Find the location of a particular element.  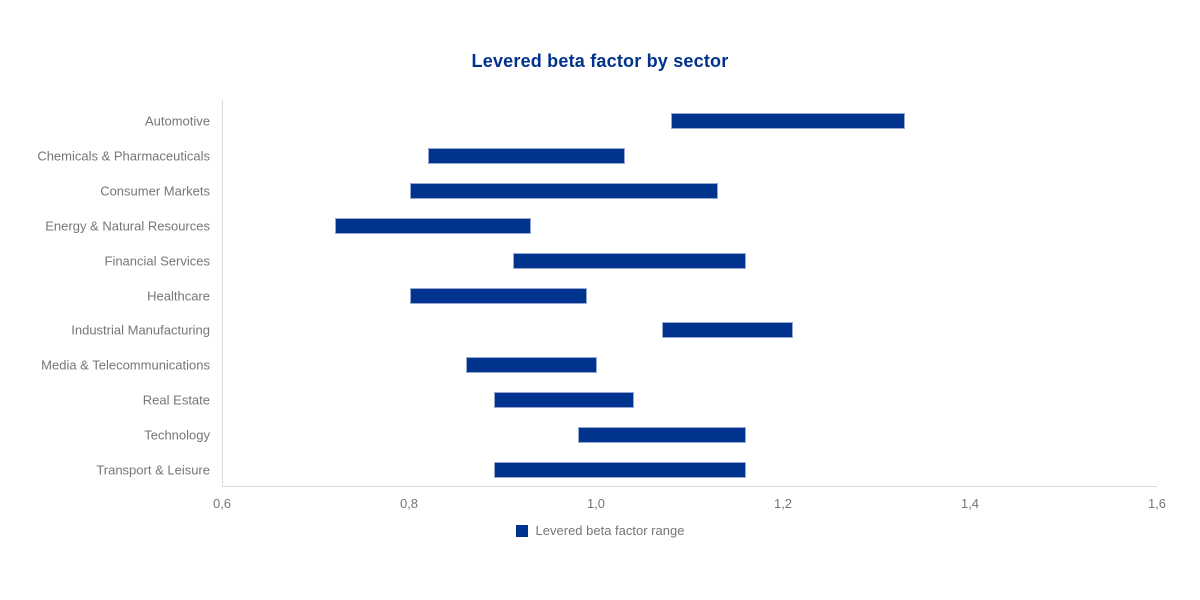

legend-item-levered-beta: Levered beta factor range is located at coordinates (600, 530).